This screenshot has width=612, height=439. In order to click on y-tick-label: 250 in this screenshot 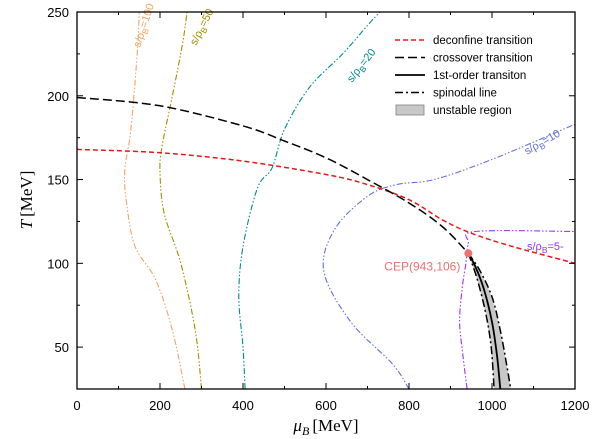, I will do `click(58, 12)`.